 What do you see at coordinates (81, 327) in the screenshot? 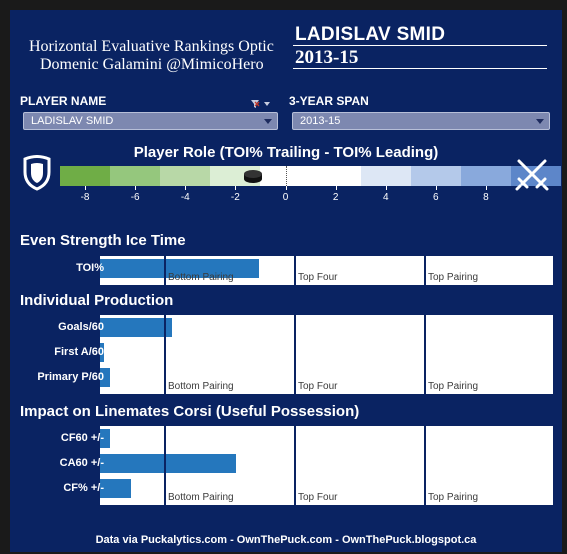
I see `row-label: Goals/60` at bounding box center [81, 327].